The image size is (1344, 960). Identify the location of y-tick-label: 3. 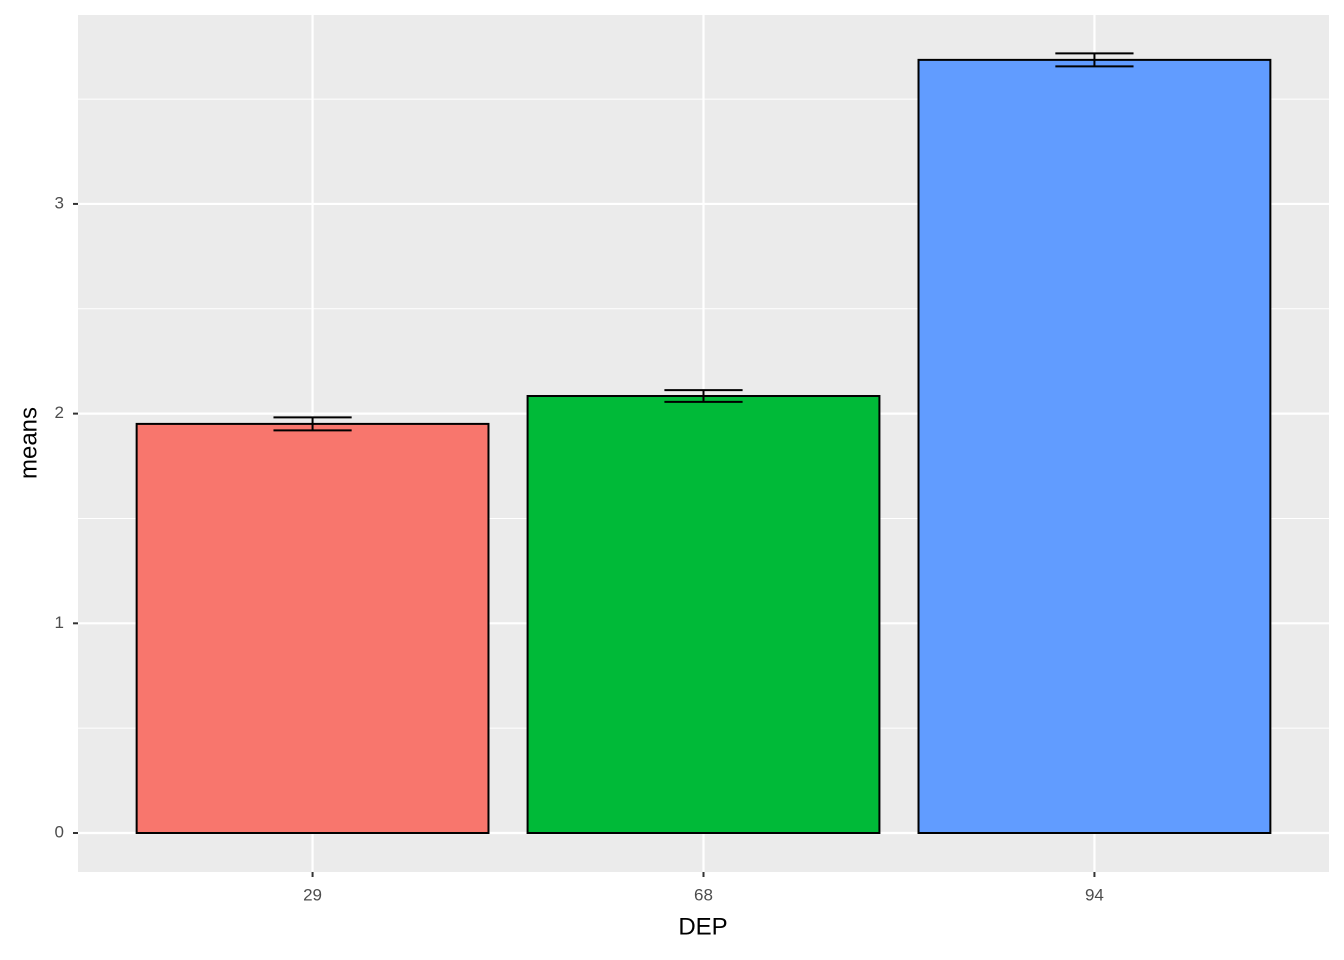
(59, 202).